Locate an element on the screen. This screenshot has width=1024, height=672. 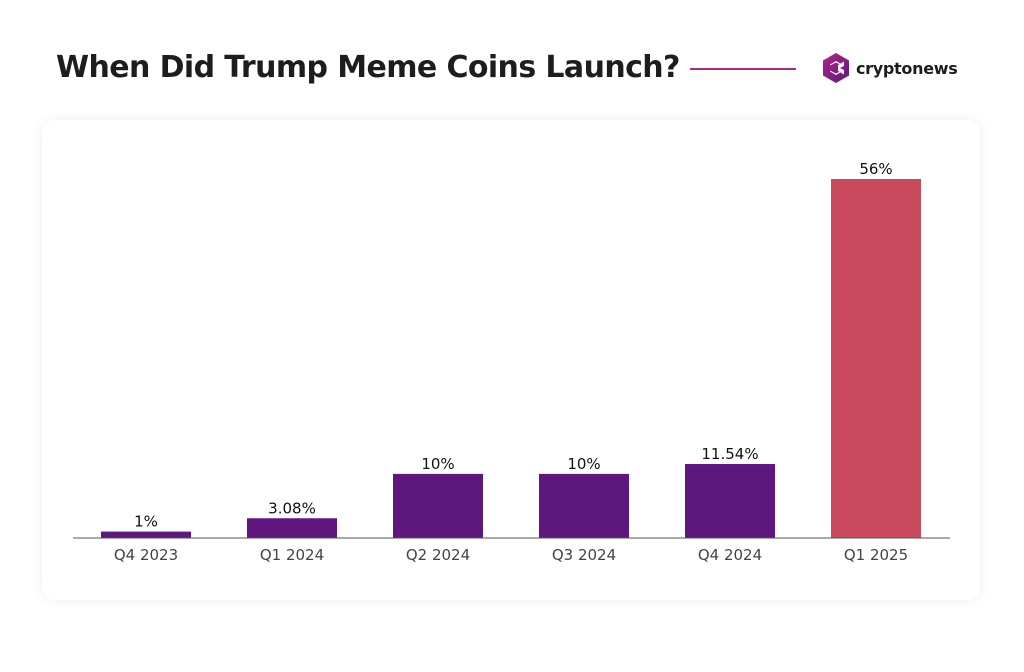
category-label: Q4 2023 is located at coordinates (146, 555).